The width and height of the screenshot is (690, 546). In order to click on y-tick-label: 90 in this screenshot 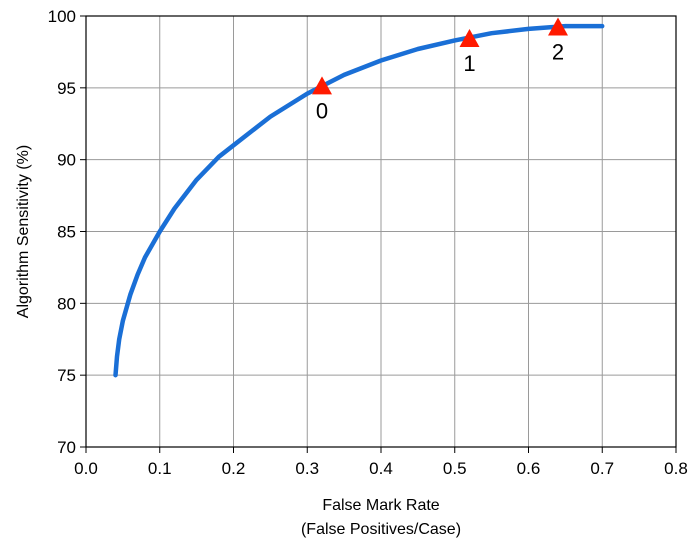, I will do `click(66, 160)`.